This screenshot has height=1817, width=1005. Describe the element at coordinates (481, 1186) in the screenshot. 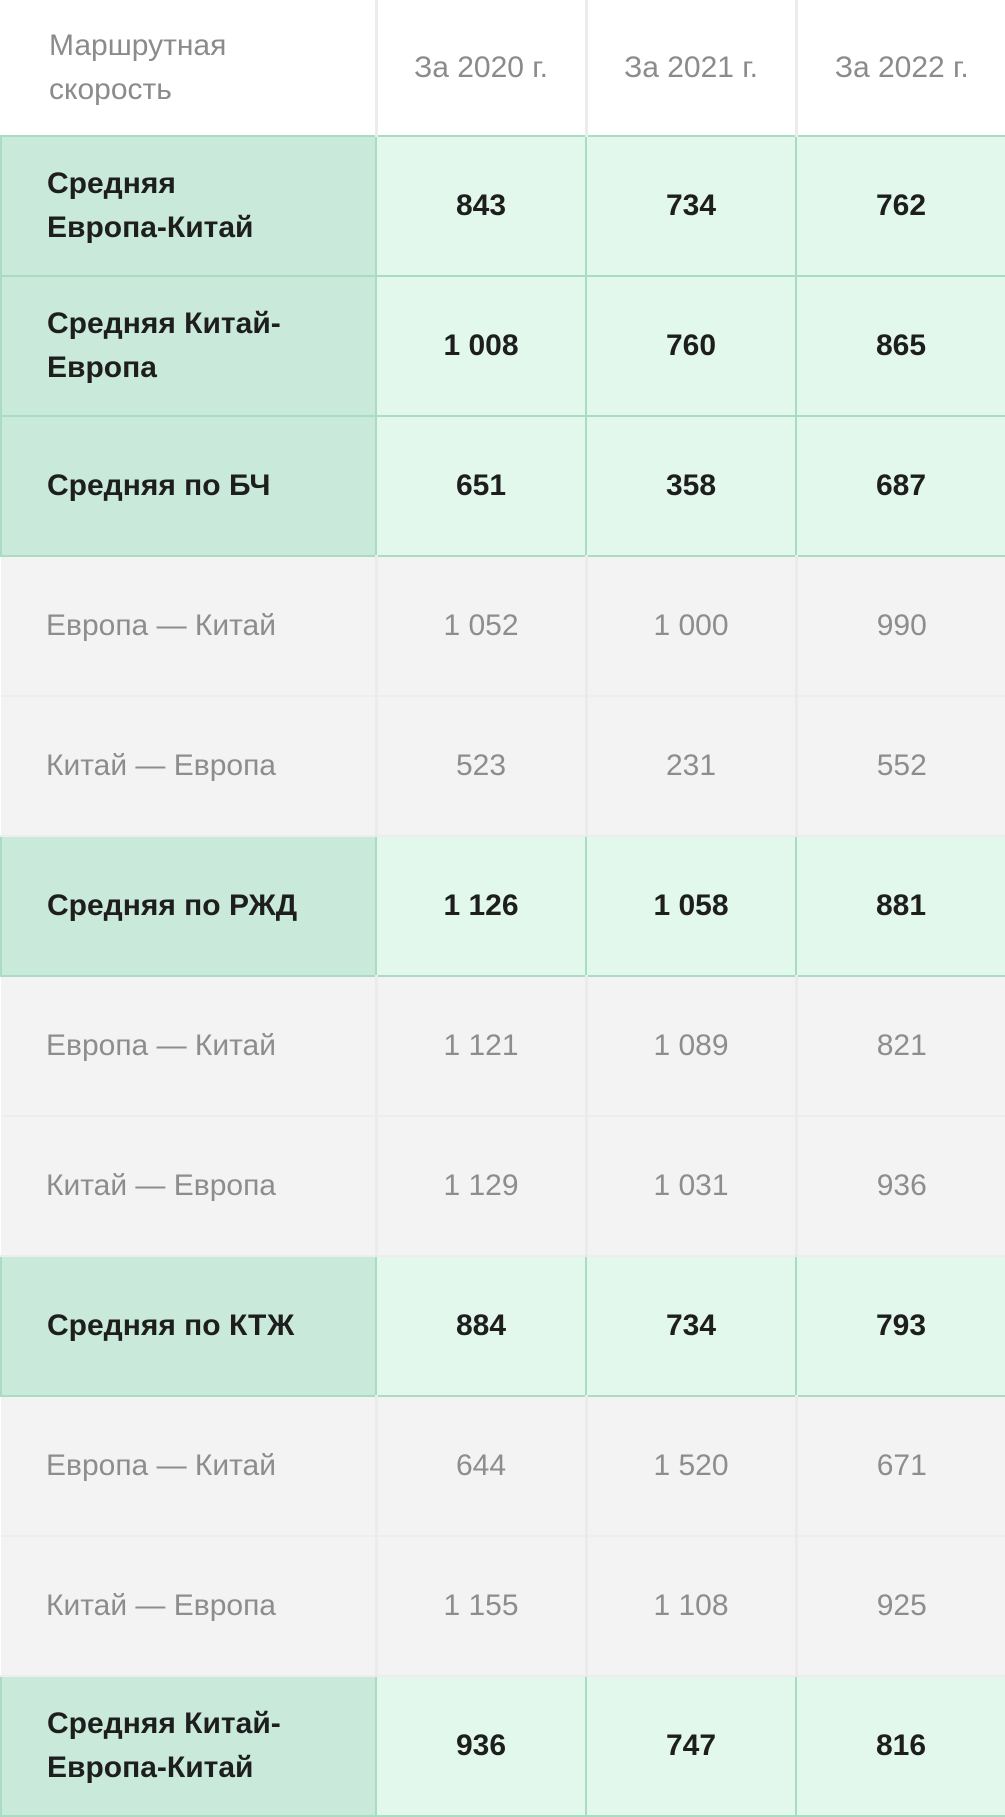

I see `value-cell: 1 129` at that location.